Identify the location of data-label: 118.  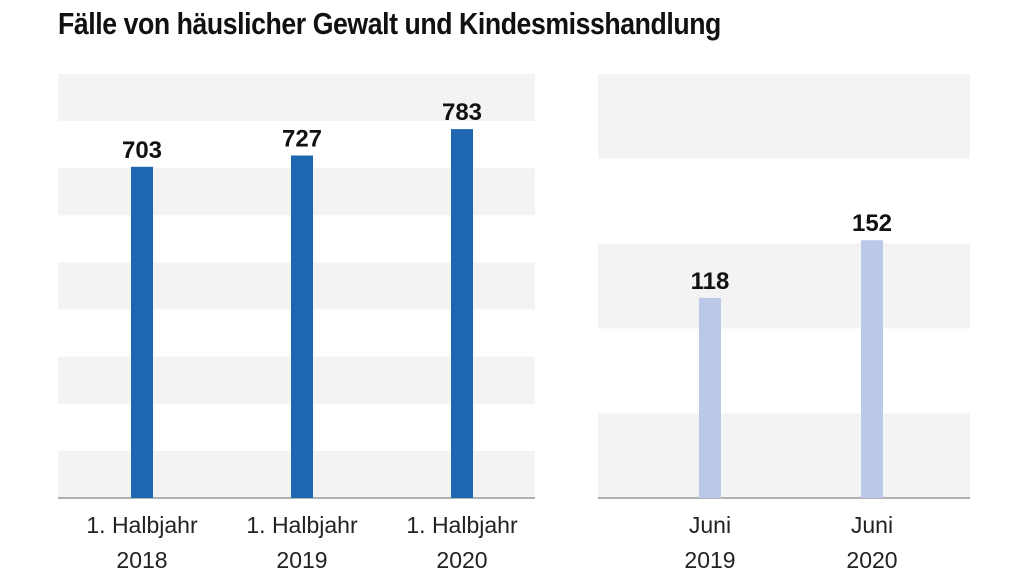
(710, 281).